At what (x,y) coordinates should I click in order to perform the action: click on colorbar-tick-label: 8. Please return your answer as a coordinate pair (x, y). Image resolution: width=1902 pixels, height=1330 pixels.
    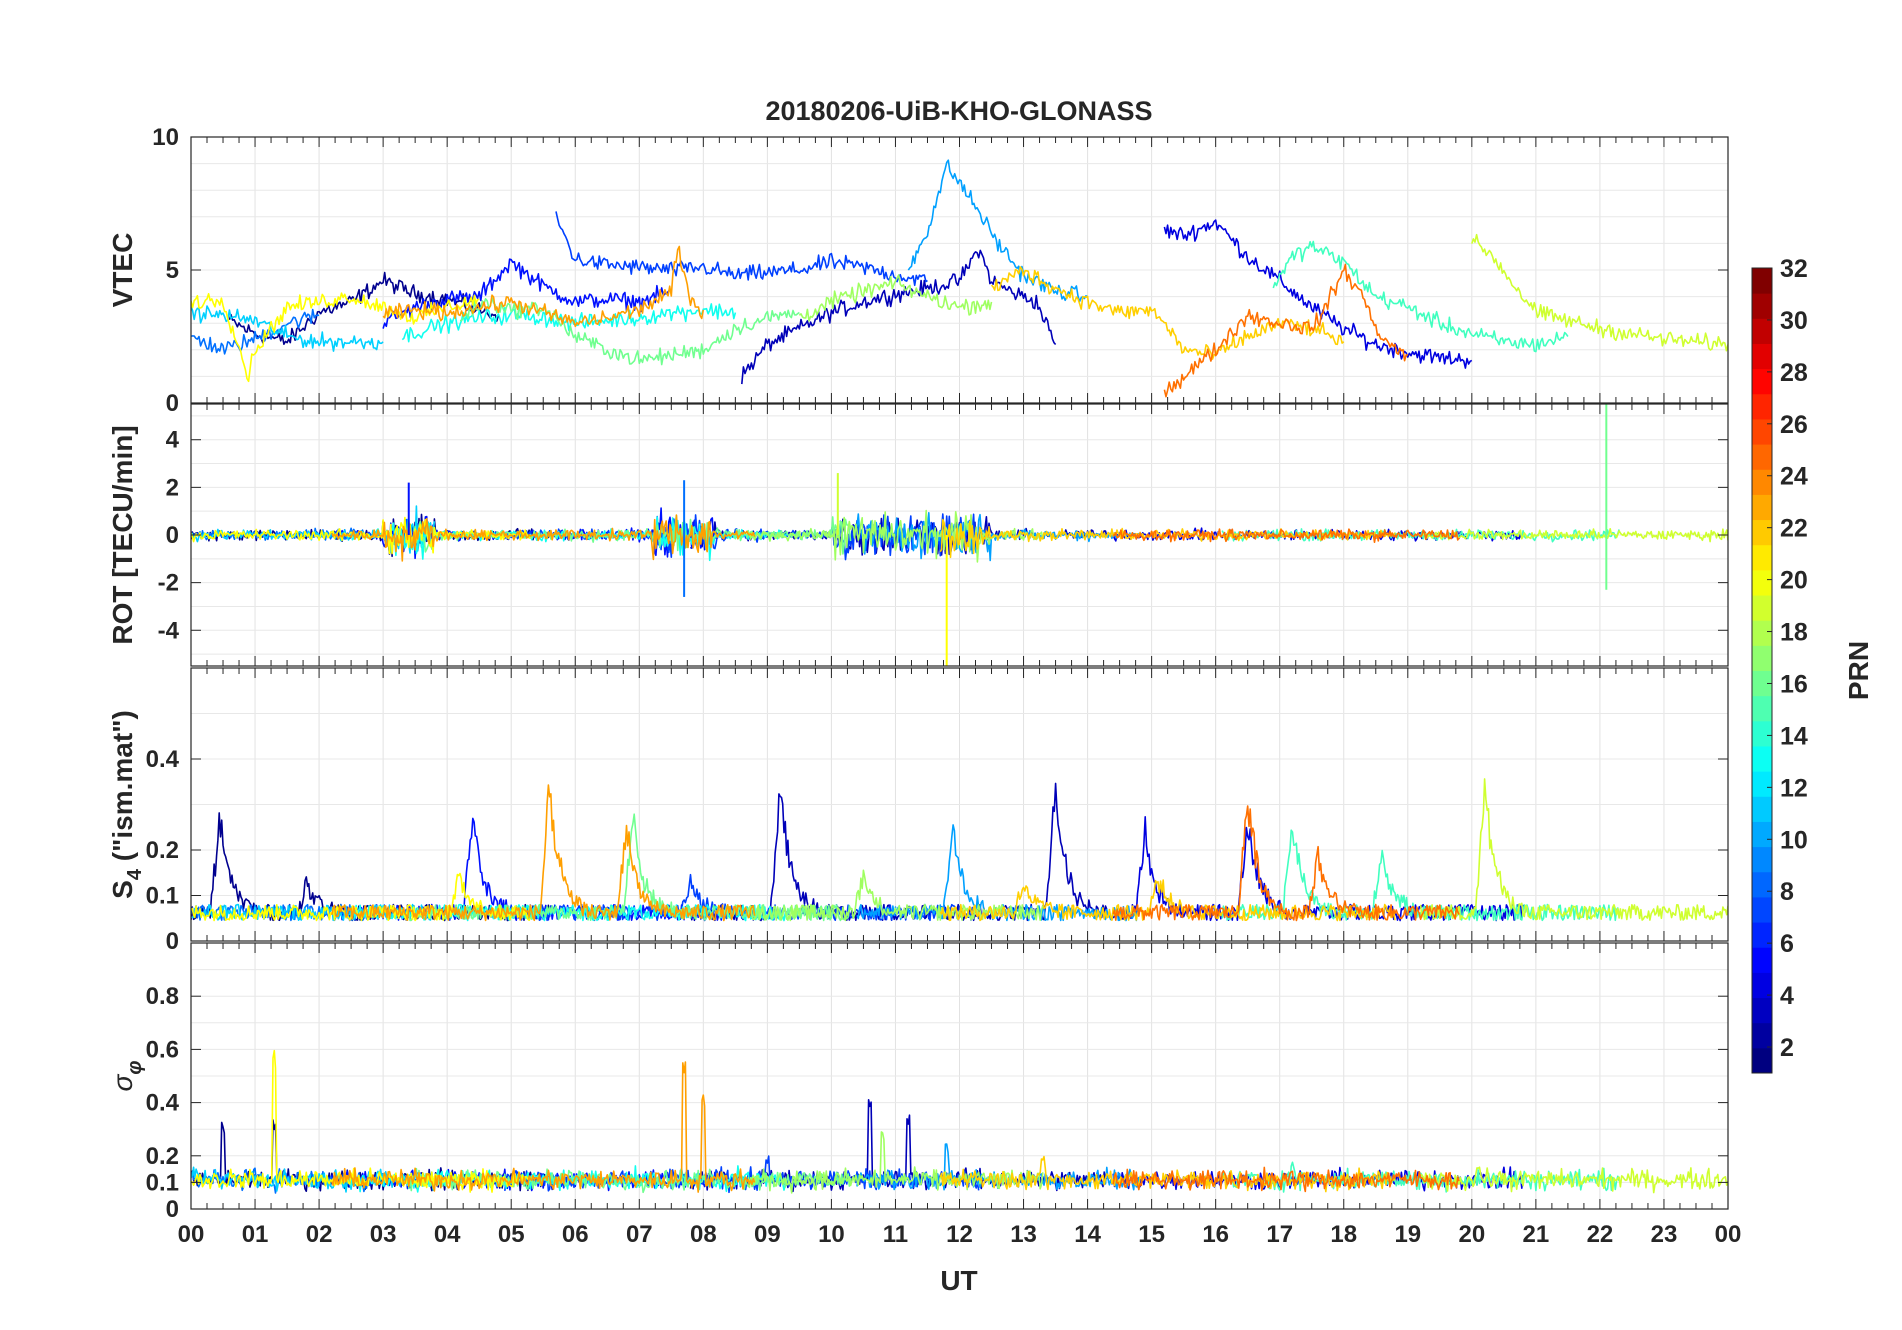
    Looking at the image, I should click on (1787, 892).